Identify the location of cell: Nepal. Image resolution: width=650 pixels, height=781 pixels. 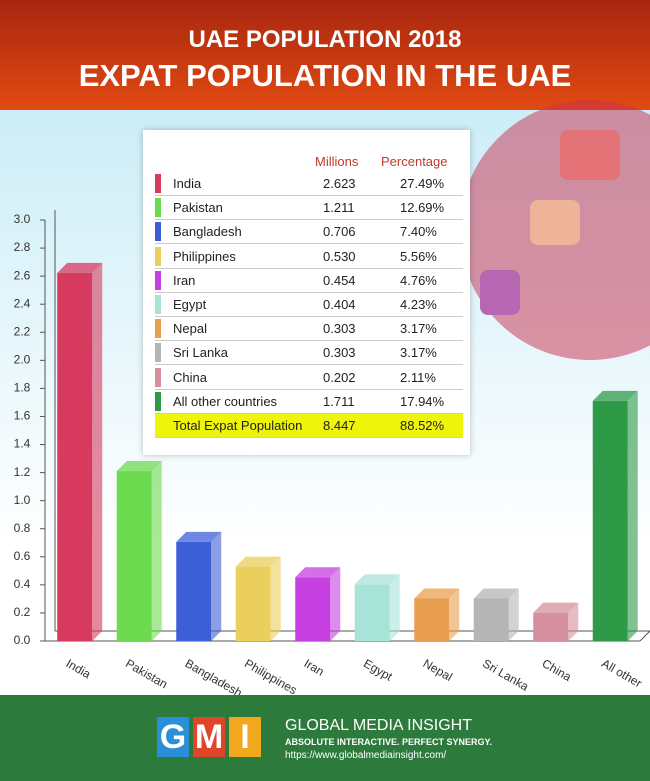
(190, 329).